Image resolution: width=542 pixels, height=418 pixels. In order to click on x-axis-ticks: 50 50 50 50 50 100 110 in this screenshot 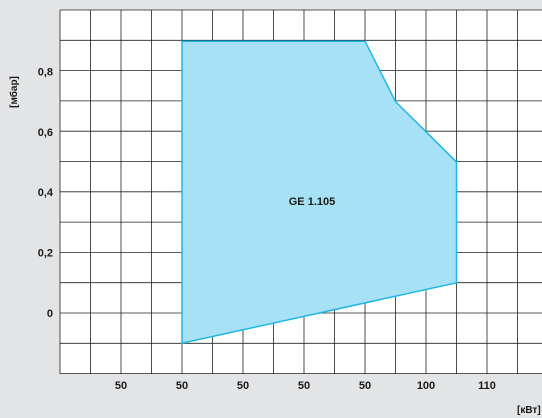, I will do `click(305, 386)`.